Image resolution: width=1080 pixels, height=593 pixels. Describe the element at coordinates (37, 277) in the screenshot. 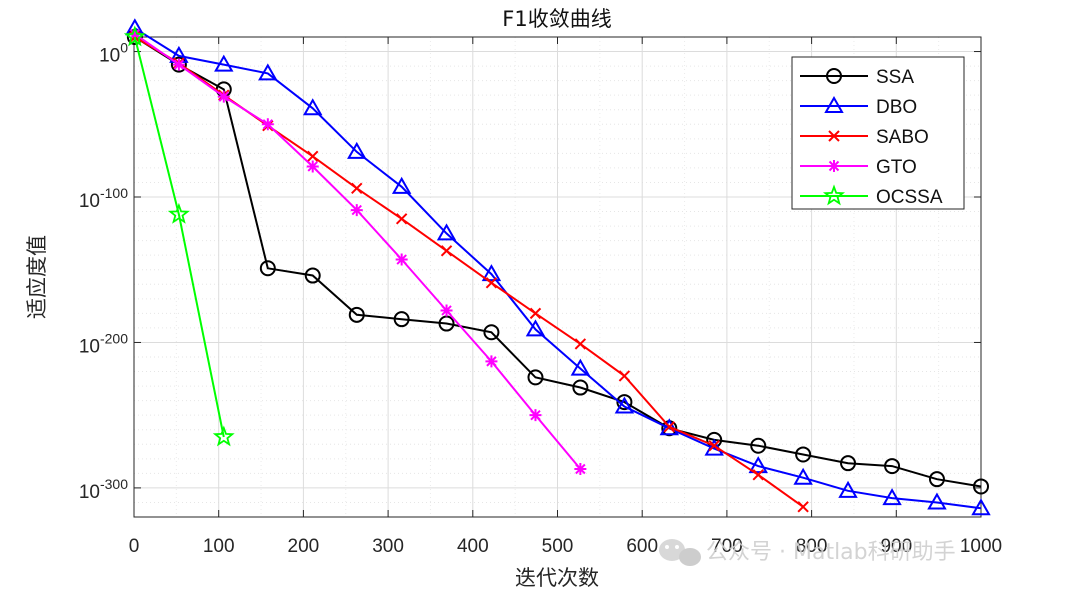

I see `y-axis-label: 适应度值` at that location.